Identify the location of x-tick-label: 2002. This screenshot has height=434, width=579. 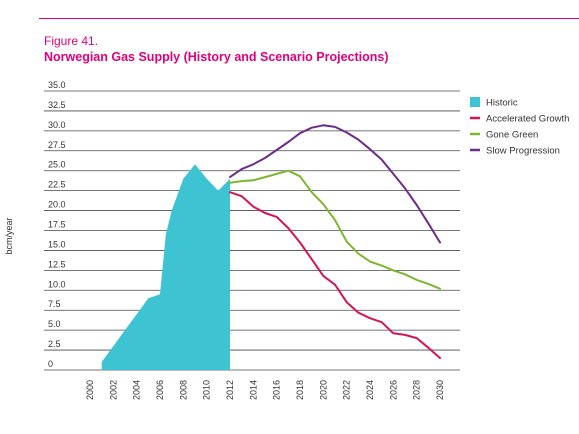
(113, 390).